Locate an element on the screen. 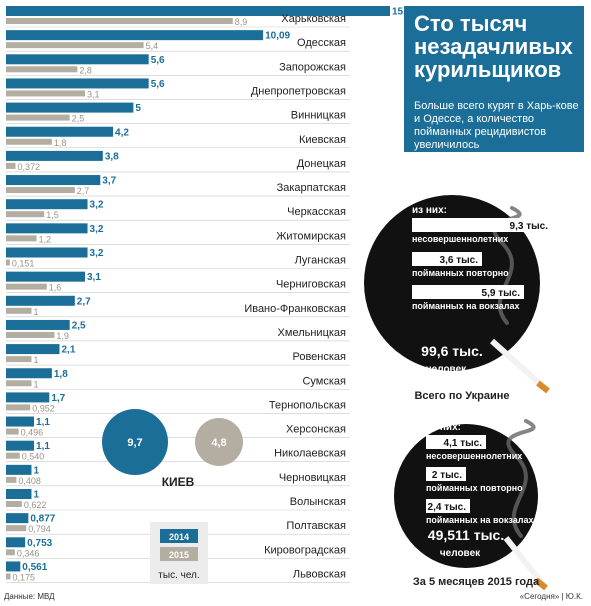 The height and width of the screenshot is (606, 591). bar-2014-label: 0,753 is located at coordinates (39, 543).